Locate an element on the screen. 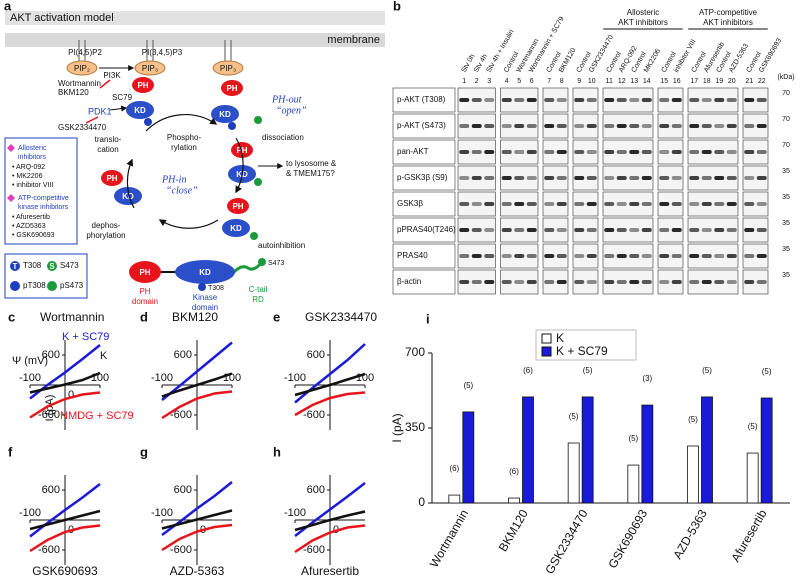  domain-label: PH is located at coordinates (144, 291).